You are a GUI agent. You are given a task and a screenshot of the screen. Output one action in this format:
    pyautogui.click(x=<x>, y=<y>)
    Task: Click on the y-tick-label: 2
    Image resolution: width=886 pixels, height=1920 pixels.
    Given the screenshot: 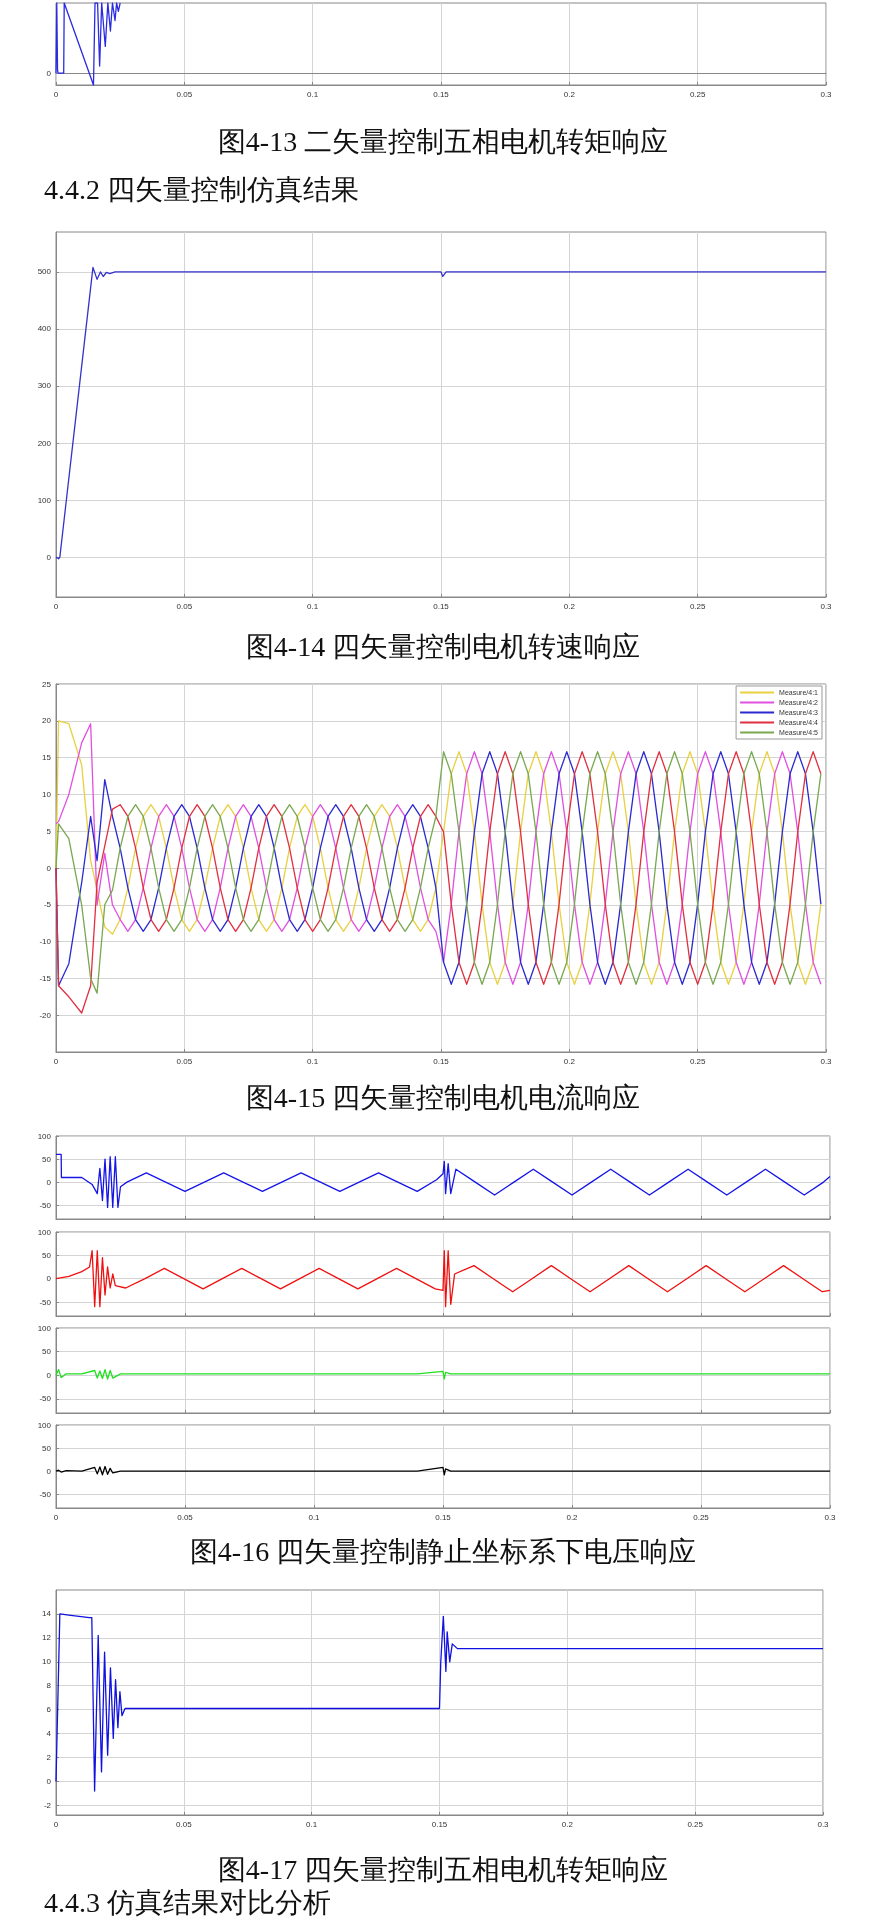 What is the action you would take?
    pyautogui.click(x=49, y=1758)
    